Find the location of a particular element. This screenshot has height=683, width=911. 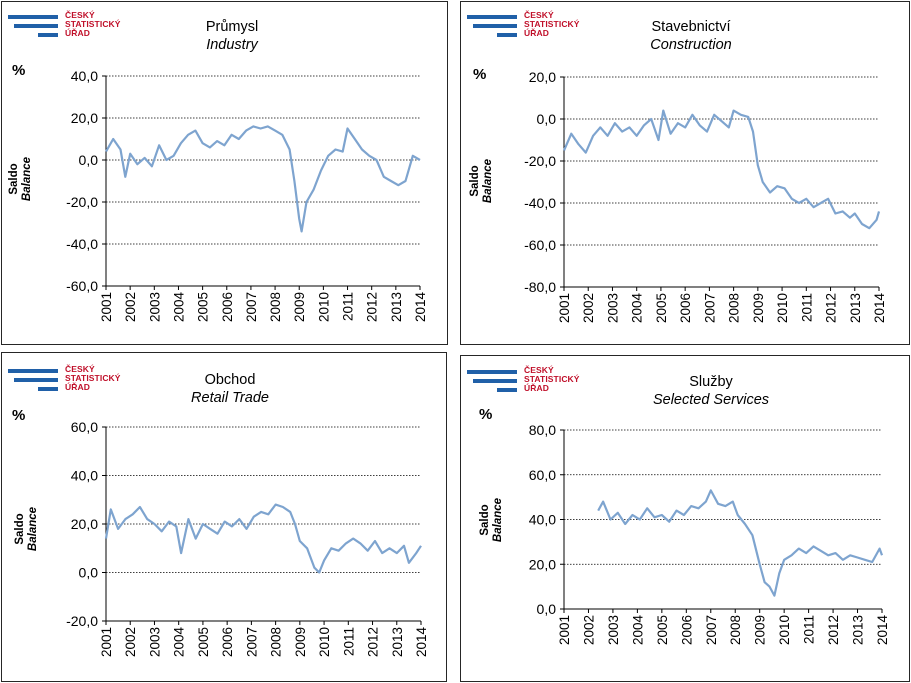

chart-title-en: Retail Trade is located at coordinates (230, 398).